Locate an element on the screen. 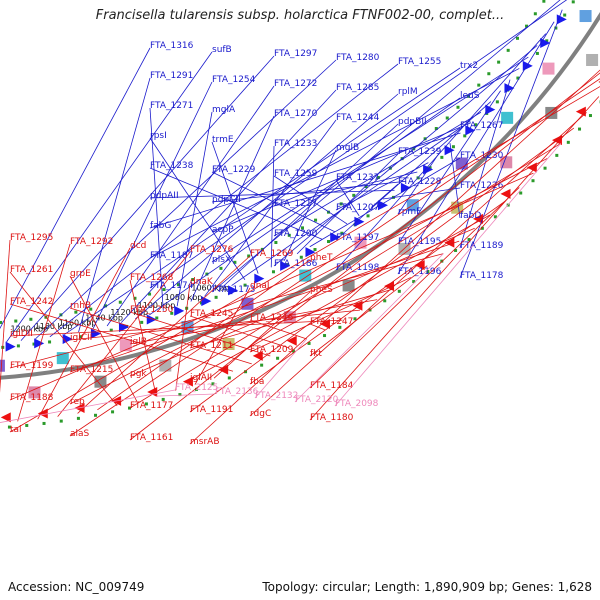  reverse-gene-label: rnhB is located at coordinates (80, 306).